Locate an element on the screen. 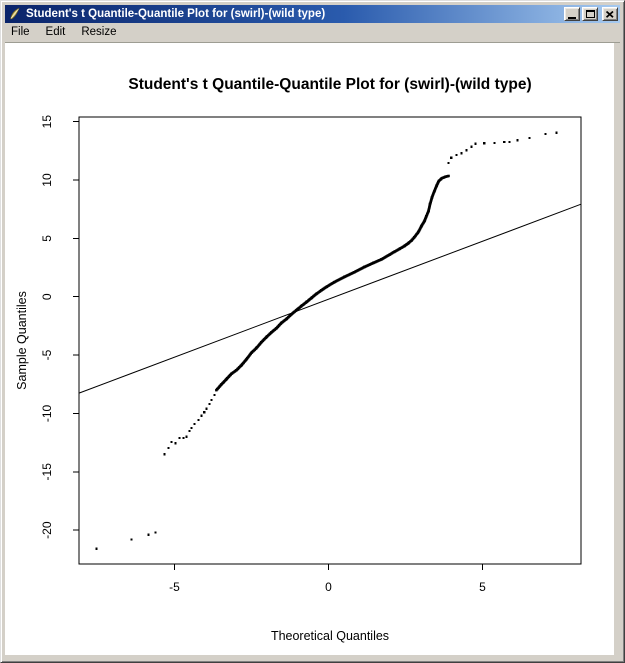 Image resolution: width=625 pixels, height=663 pixels. maximize-icon is located at coordinates (590, 14).